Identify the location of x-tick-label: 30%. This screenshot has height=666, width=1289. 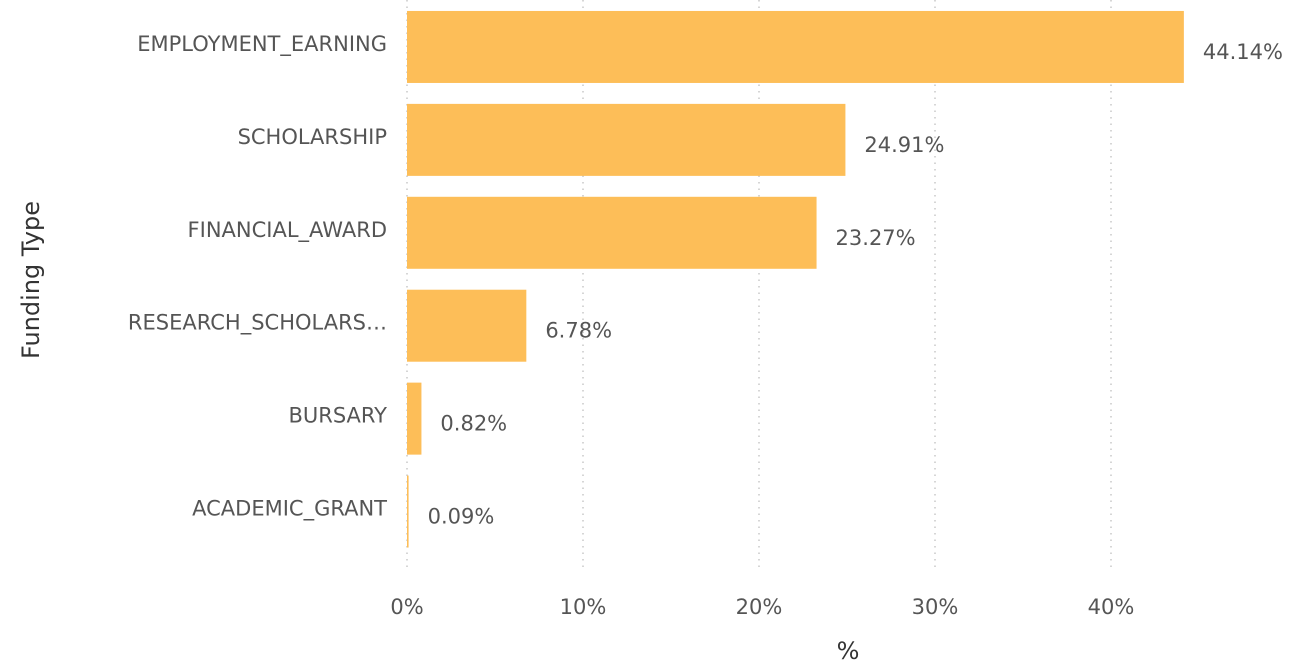
(935, 607).